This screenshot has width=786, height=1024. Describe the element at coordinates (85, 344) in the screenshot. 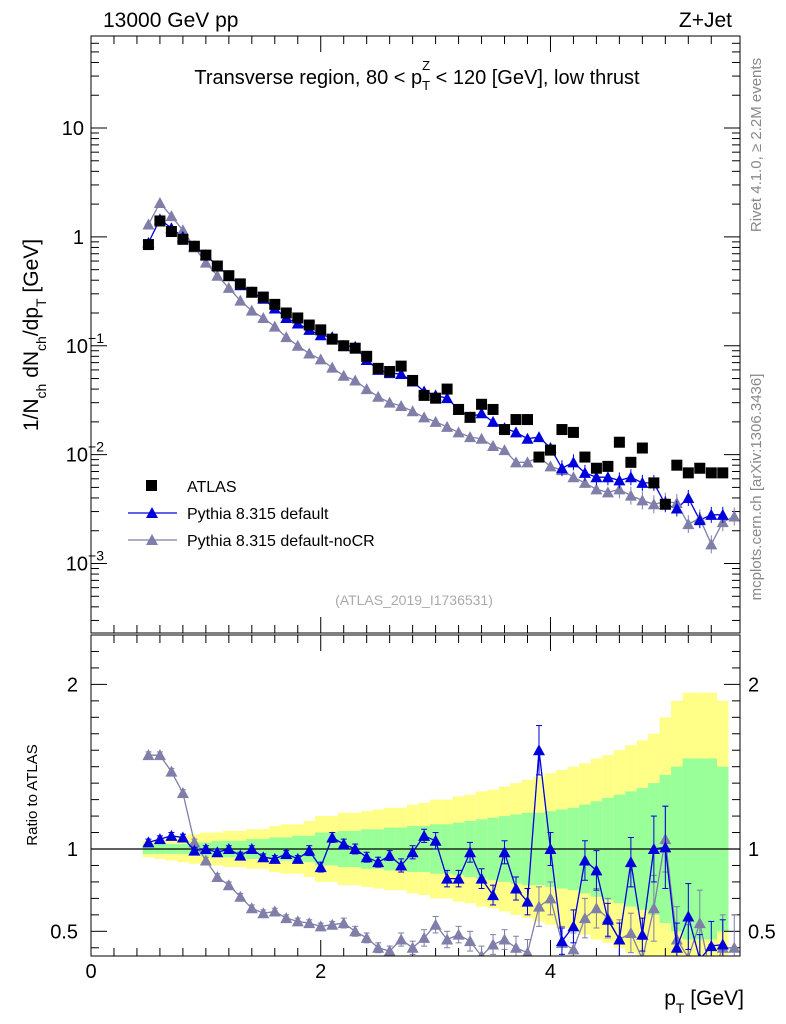

I see `y-tick-label: 10−1` at that location.